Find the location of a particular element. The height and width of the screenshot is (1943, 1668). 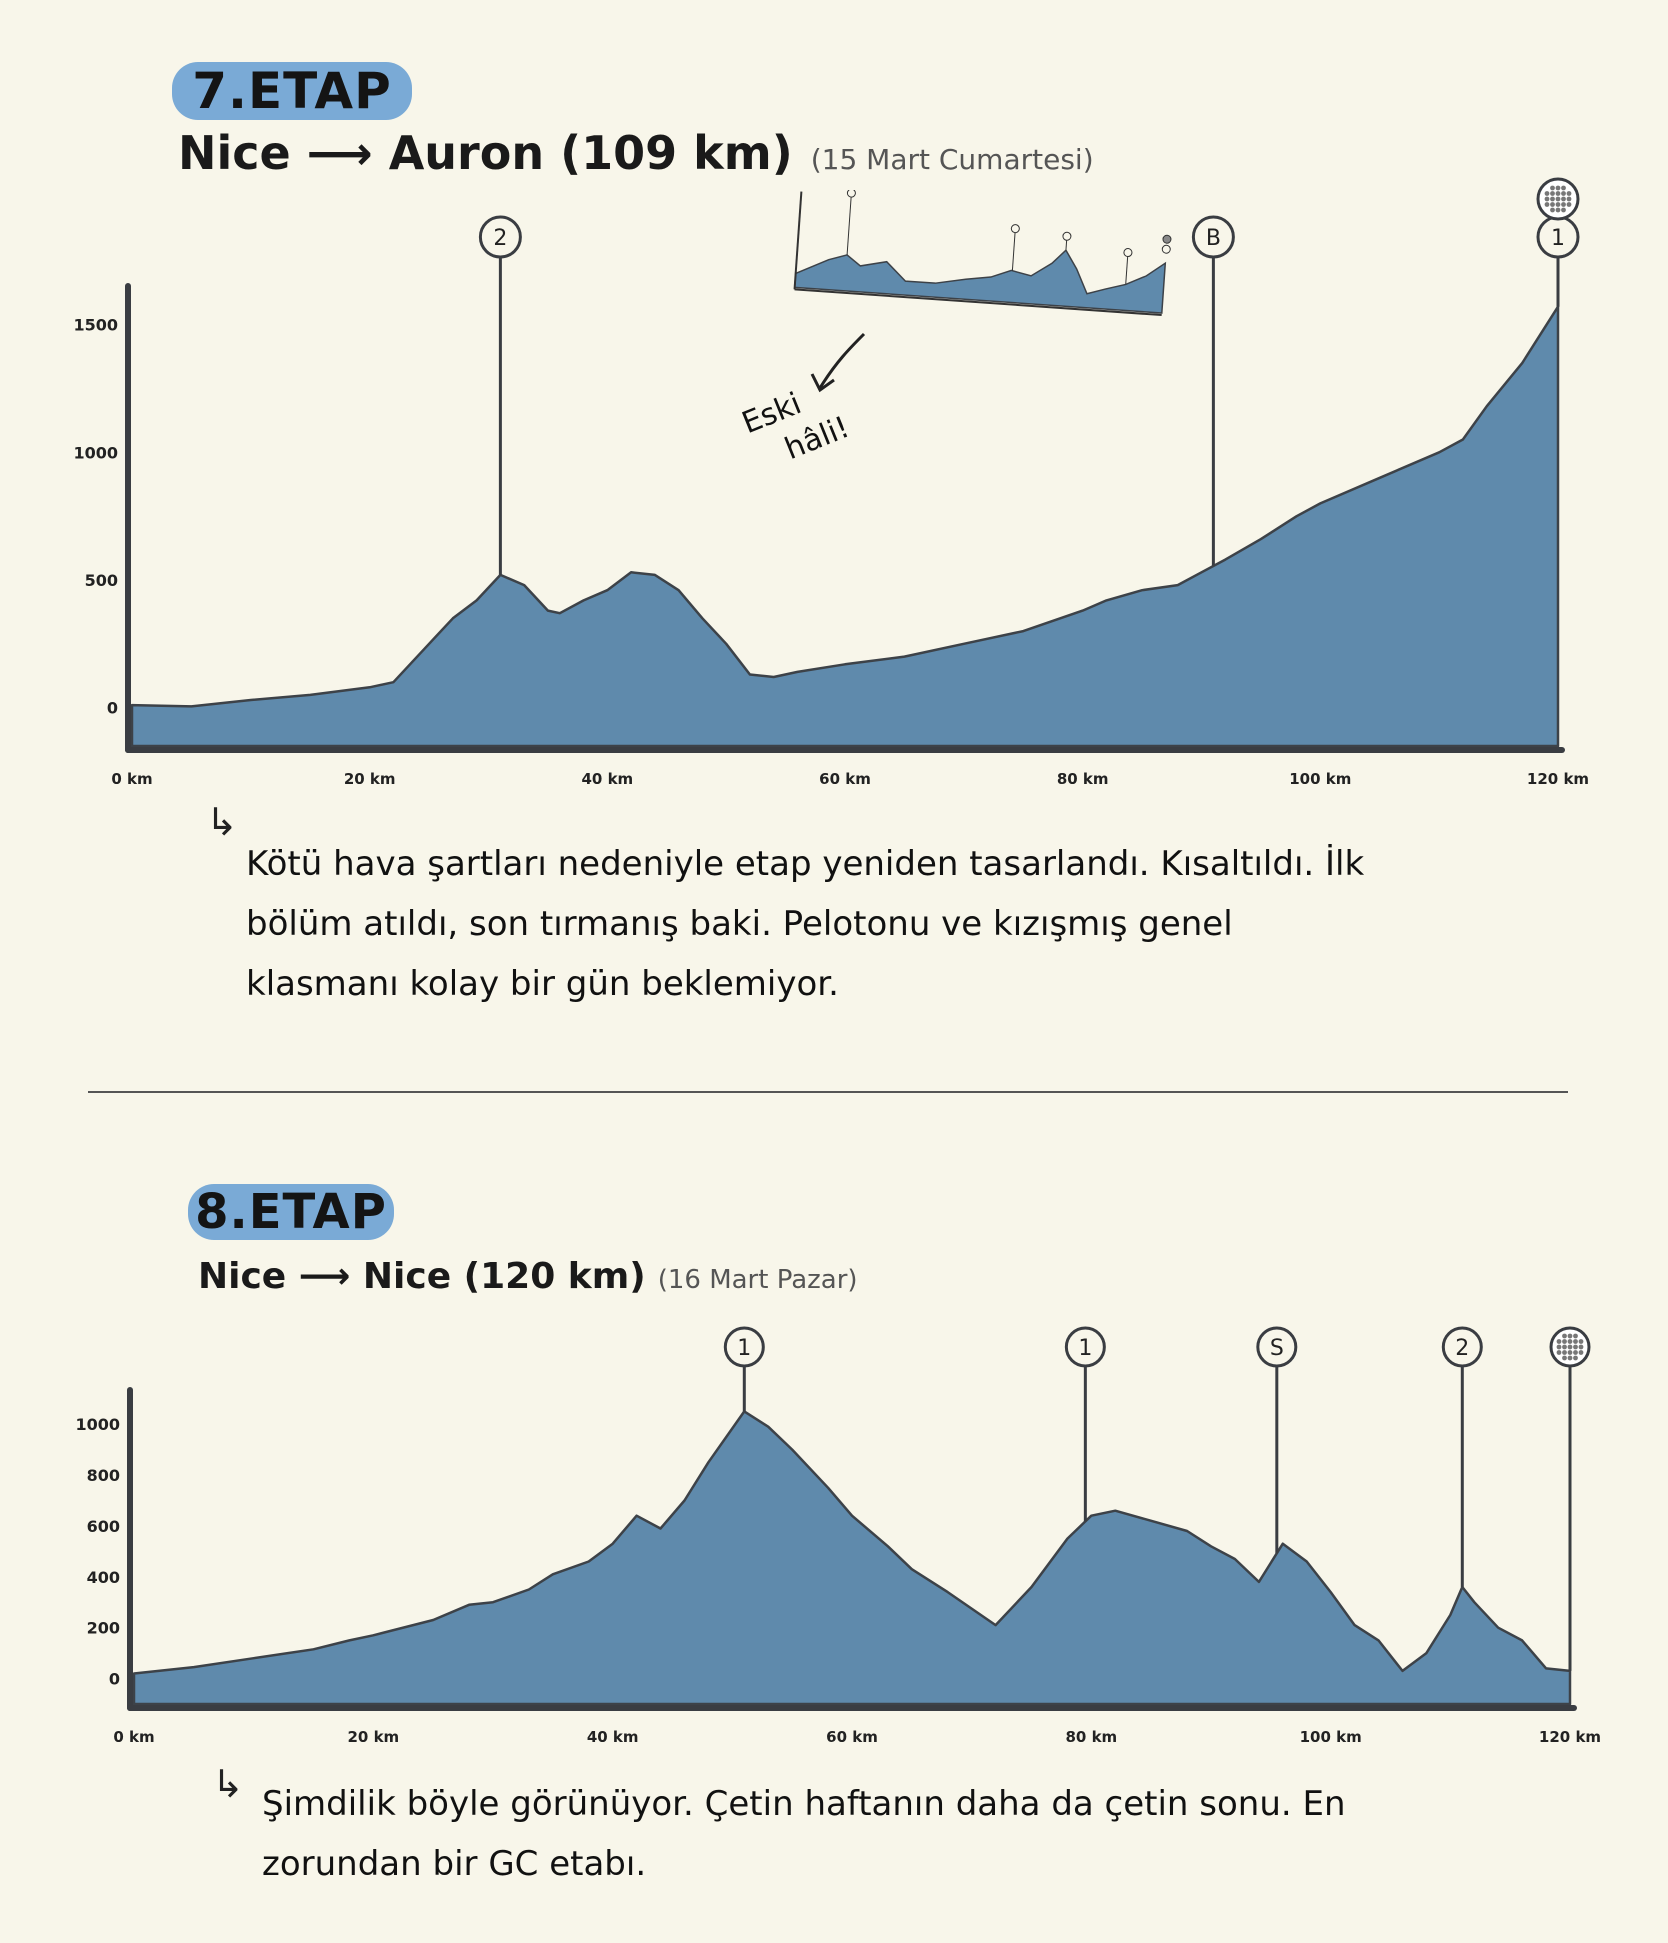

stage8-title: Nice ⟶ Nice (120 km) (16 Mart Pazar) is located at coordinates (528, 1276).